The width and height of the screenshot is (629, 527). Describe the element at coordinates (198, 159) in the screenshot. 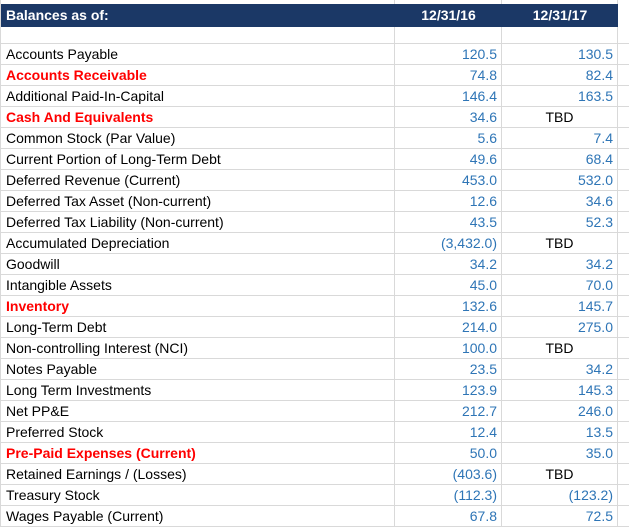

I see `row-label-cell: Current Portion of Long-Term Debt` at that location.